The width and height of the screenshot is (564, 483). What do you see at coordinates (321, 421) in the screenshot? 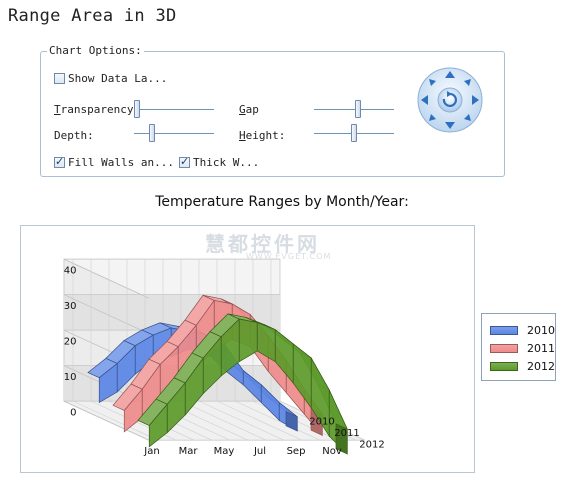
I see `depth-tick-label: 2010` at bounding box center [321, 421].